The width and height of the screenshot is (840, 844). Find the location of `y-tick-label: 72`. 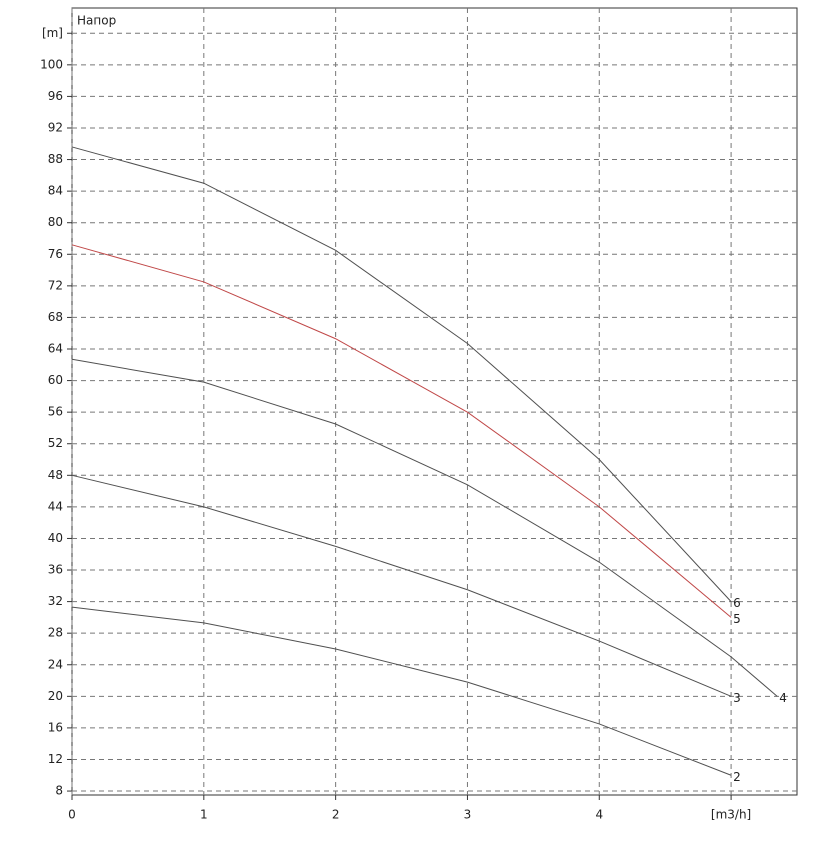

y-tick-label: 72 is located at coordinates (55, 285).